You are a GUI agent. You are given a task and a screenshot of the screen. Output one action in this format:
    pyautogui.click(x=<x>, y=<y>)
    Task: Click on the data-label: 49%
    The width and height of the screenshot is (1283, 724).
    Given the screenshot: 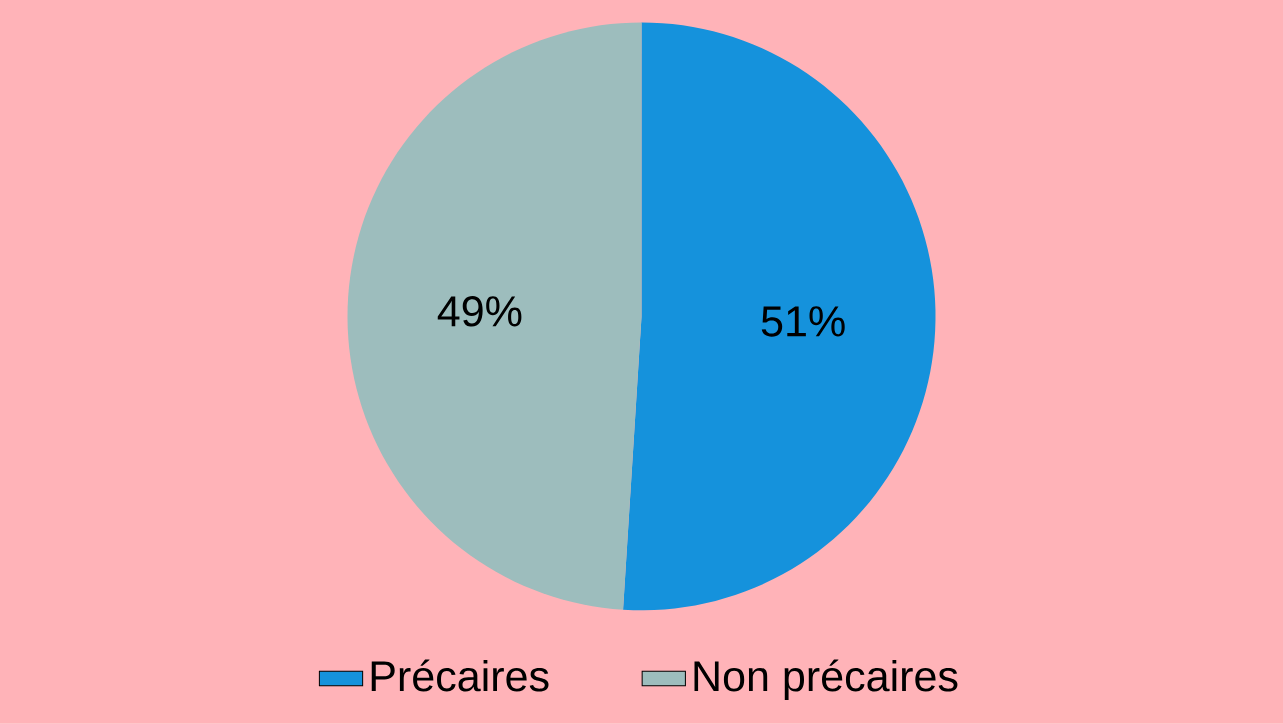 What is the action you would take?
    pyautogui.click(x=479, y=311)
    